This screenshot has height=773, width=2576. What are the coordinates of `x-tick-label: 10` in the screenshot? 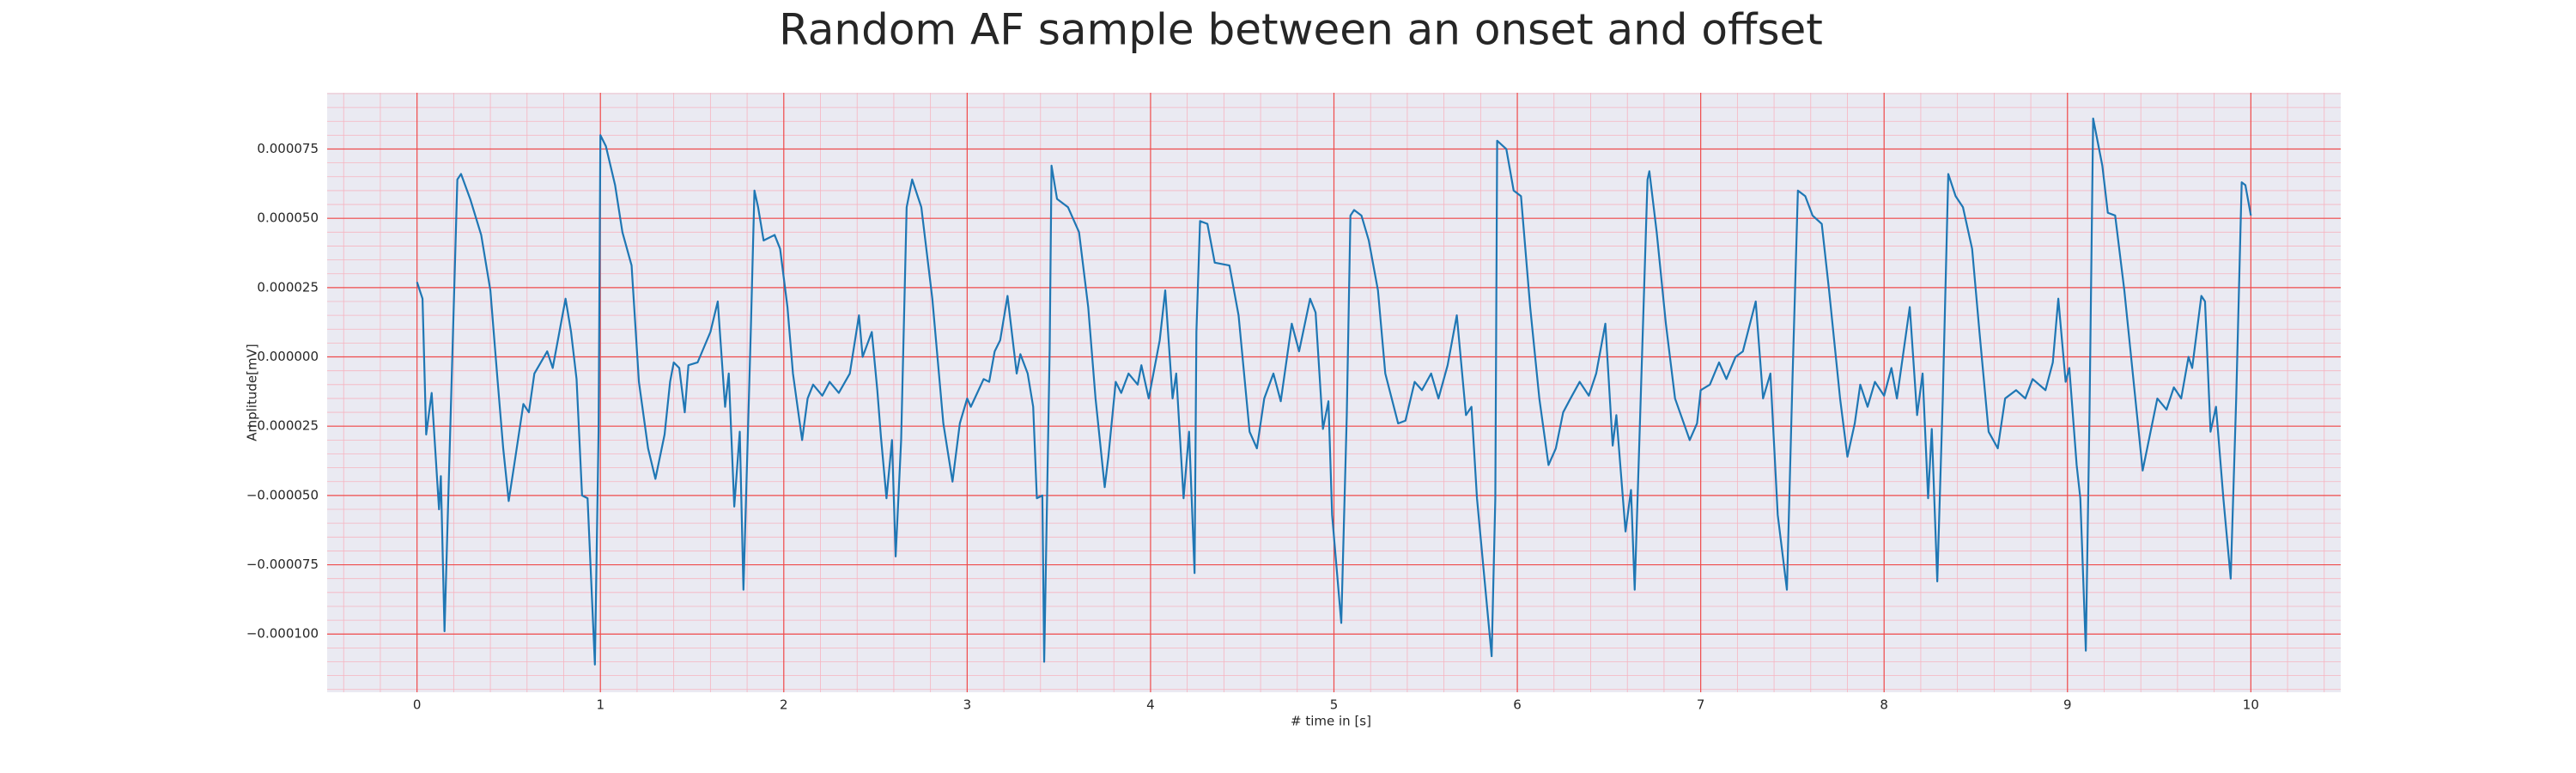 It's located at (2251, 705).